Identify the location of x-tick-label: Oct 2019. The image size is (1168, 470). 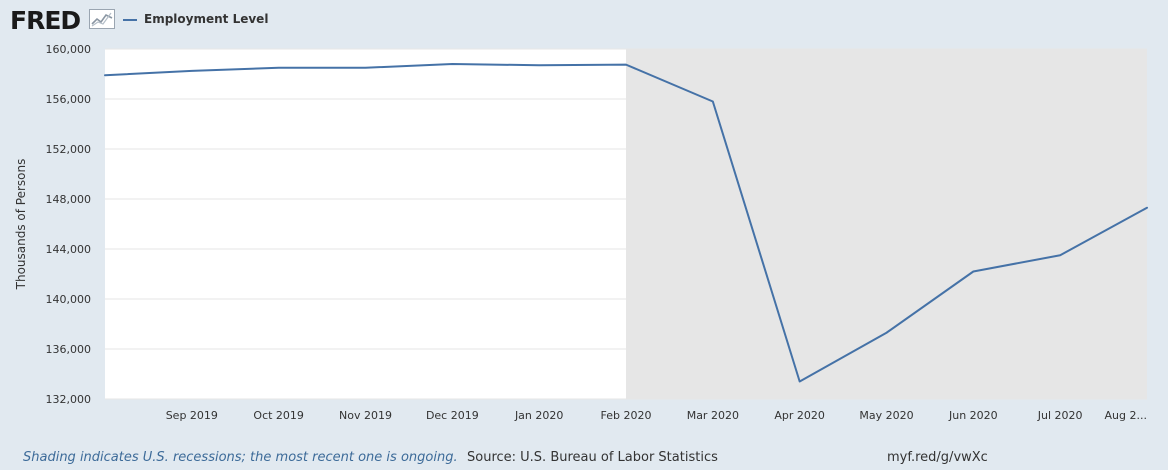
(278, 415).